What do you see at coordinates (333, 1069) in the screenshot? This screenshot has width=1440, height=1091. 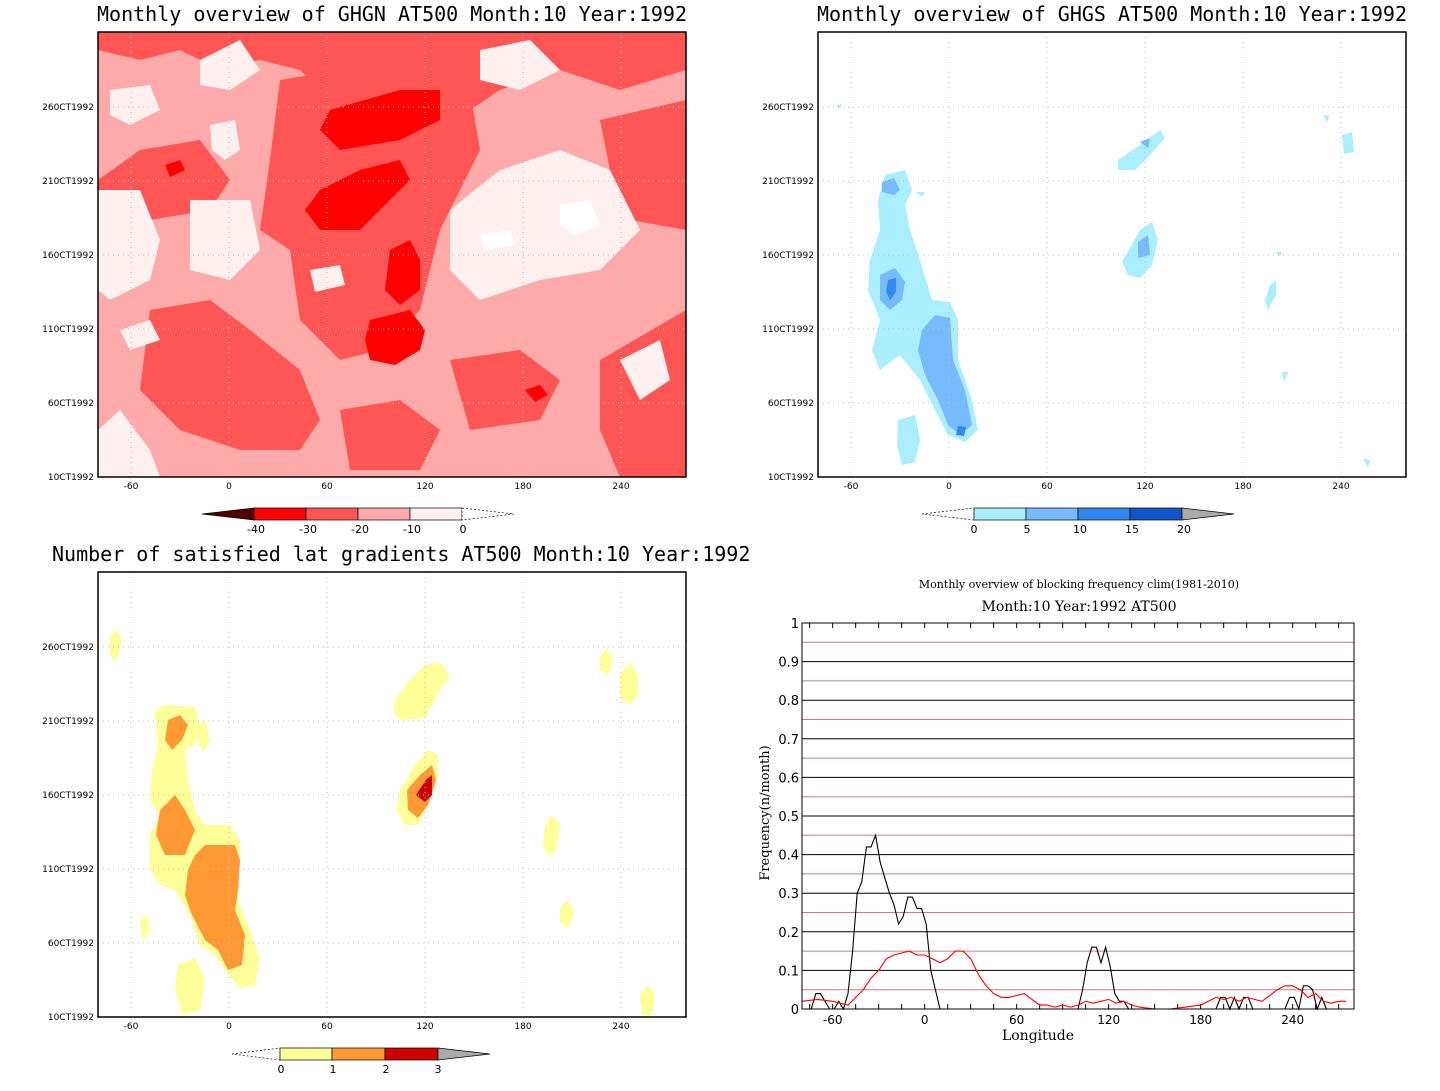 I see `colorbar-label: 1` at bounding box center [333, 1069].